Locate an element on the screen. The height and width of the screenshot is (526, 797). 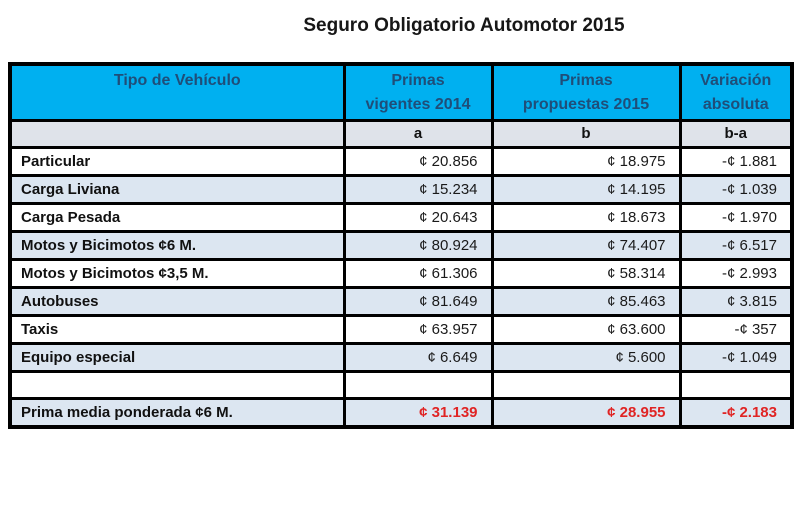
table-row: Autobuses ¢ 81.649 ¢ 85.463 ¢ 3.815 is located at coordinates (401, 301).